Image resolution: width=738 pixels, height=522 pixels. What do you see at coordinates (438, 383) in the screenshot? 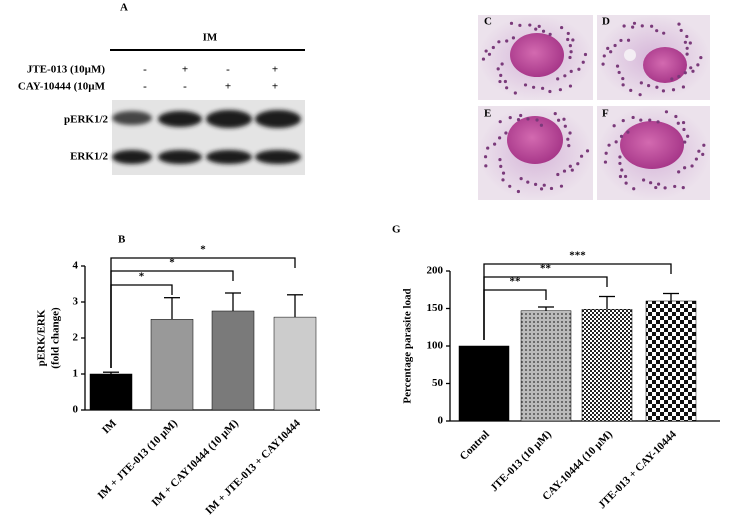
I see `y-tick-label: 50` at bounding box center [438, 383].